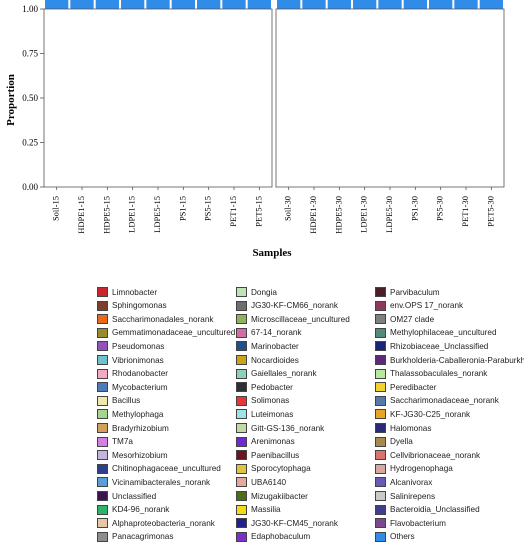 Image resolution: width=524 pixels, height=550 pixels. I want to click on legend-item: Paenibacillus, so click(267, 455).